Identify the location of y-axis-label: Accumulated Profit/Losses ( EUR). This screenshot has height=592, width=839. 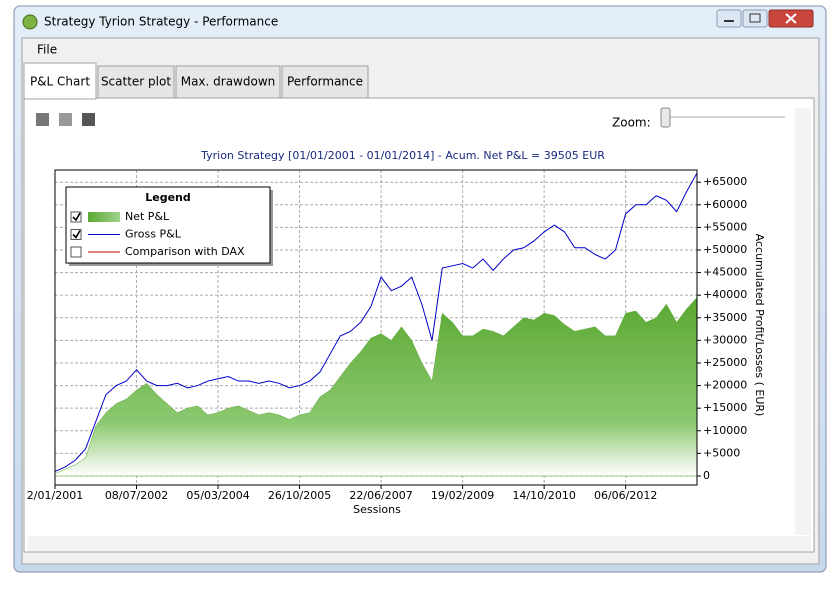
(759, 325).